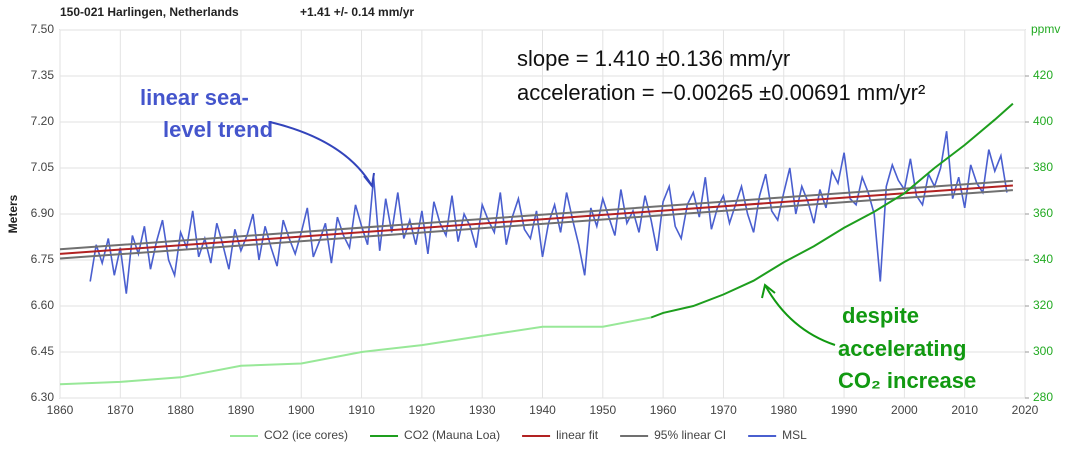 The image size is (1067, 450). Describe the element at coordinates (1043, 75) in the screenshot. I see `y2-tick-label: 420` at that location.